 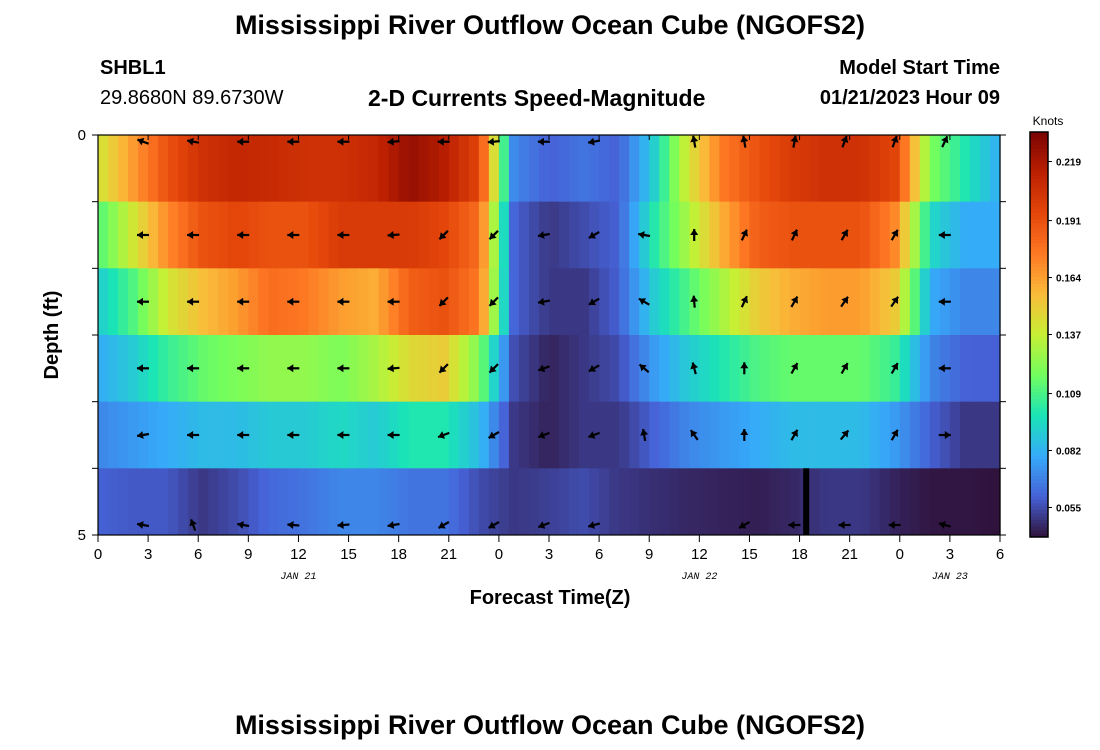 I want to click on colorbar: 0.219 0.191 0.164 0.137 0.109 0.082 0.055, so click(x=1055, y=334).